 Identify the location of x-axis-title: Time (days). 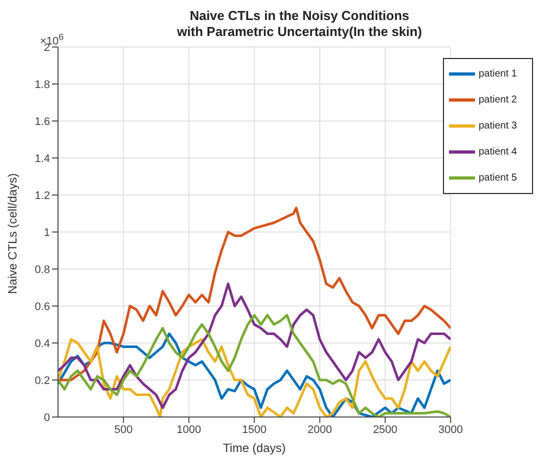
(254, 448).